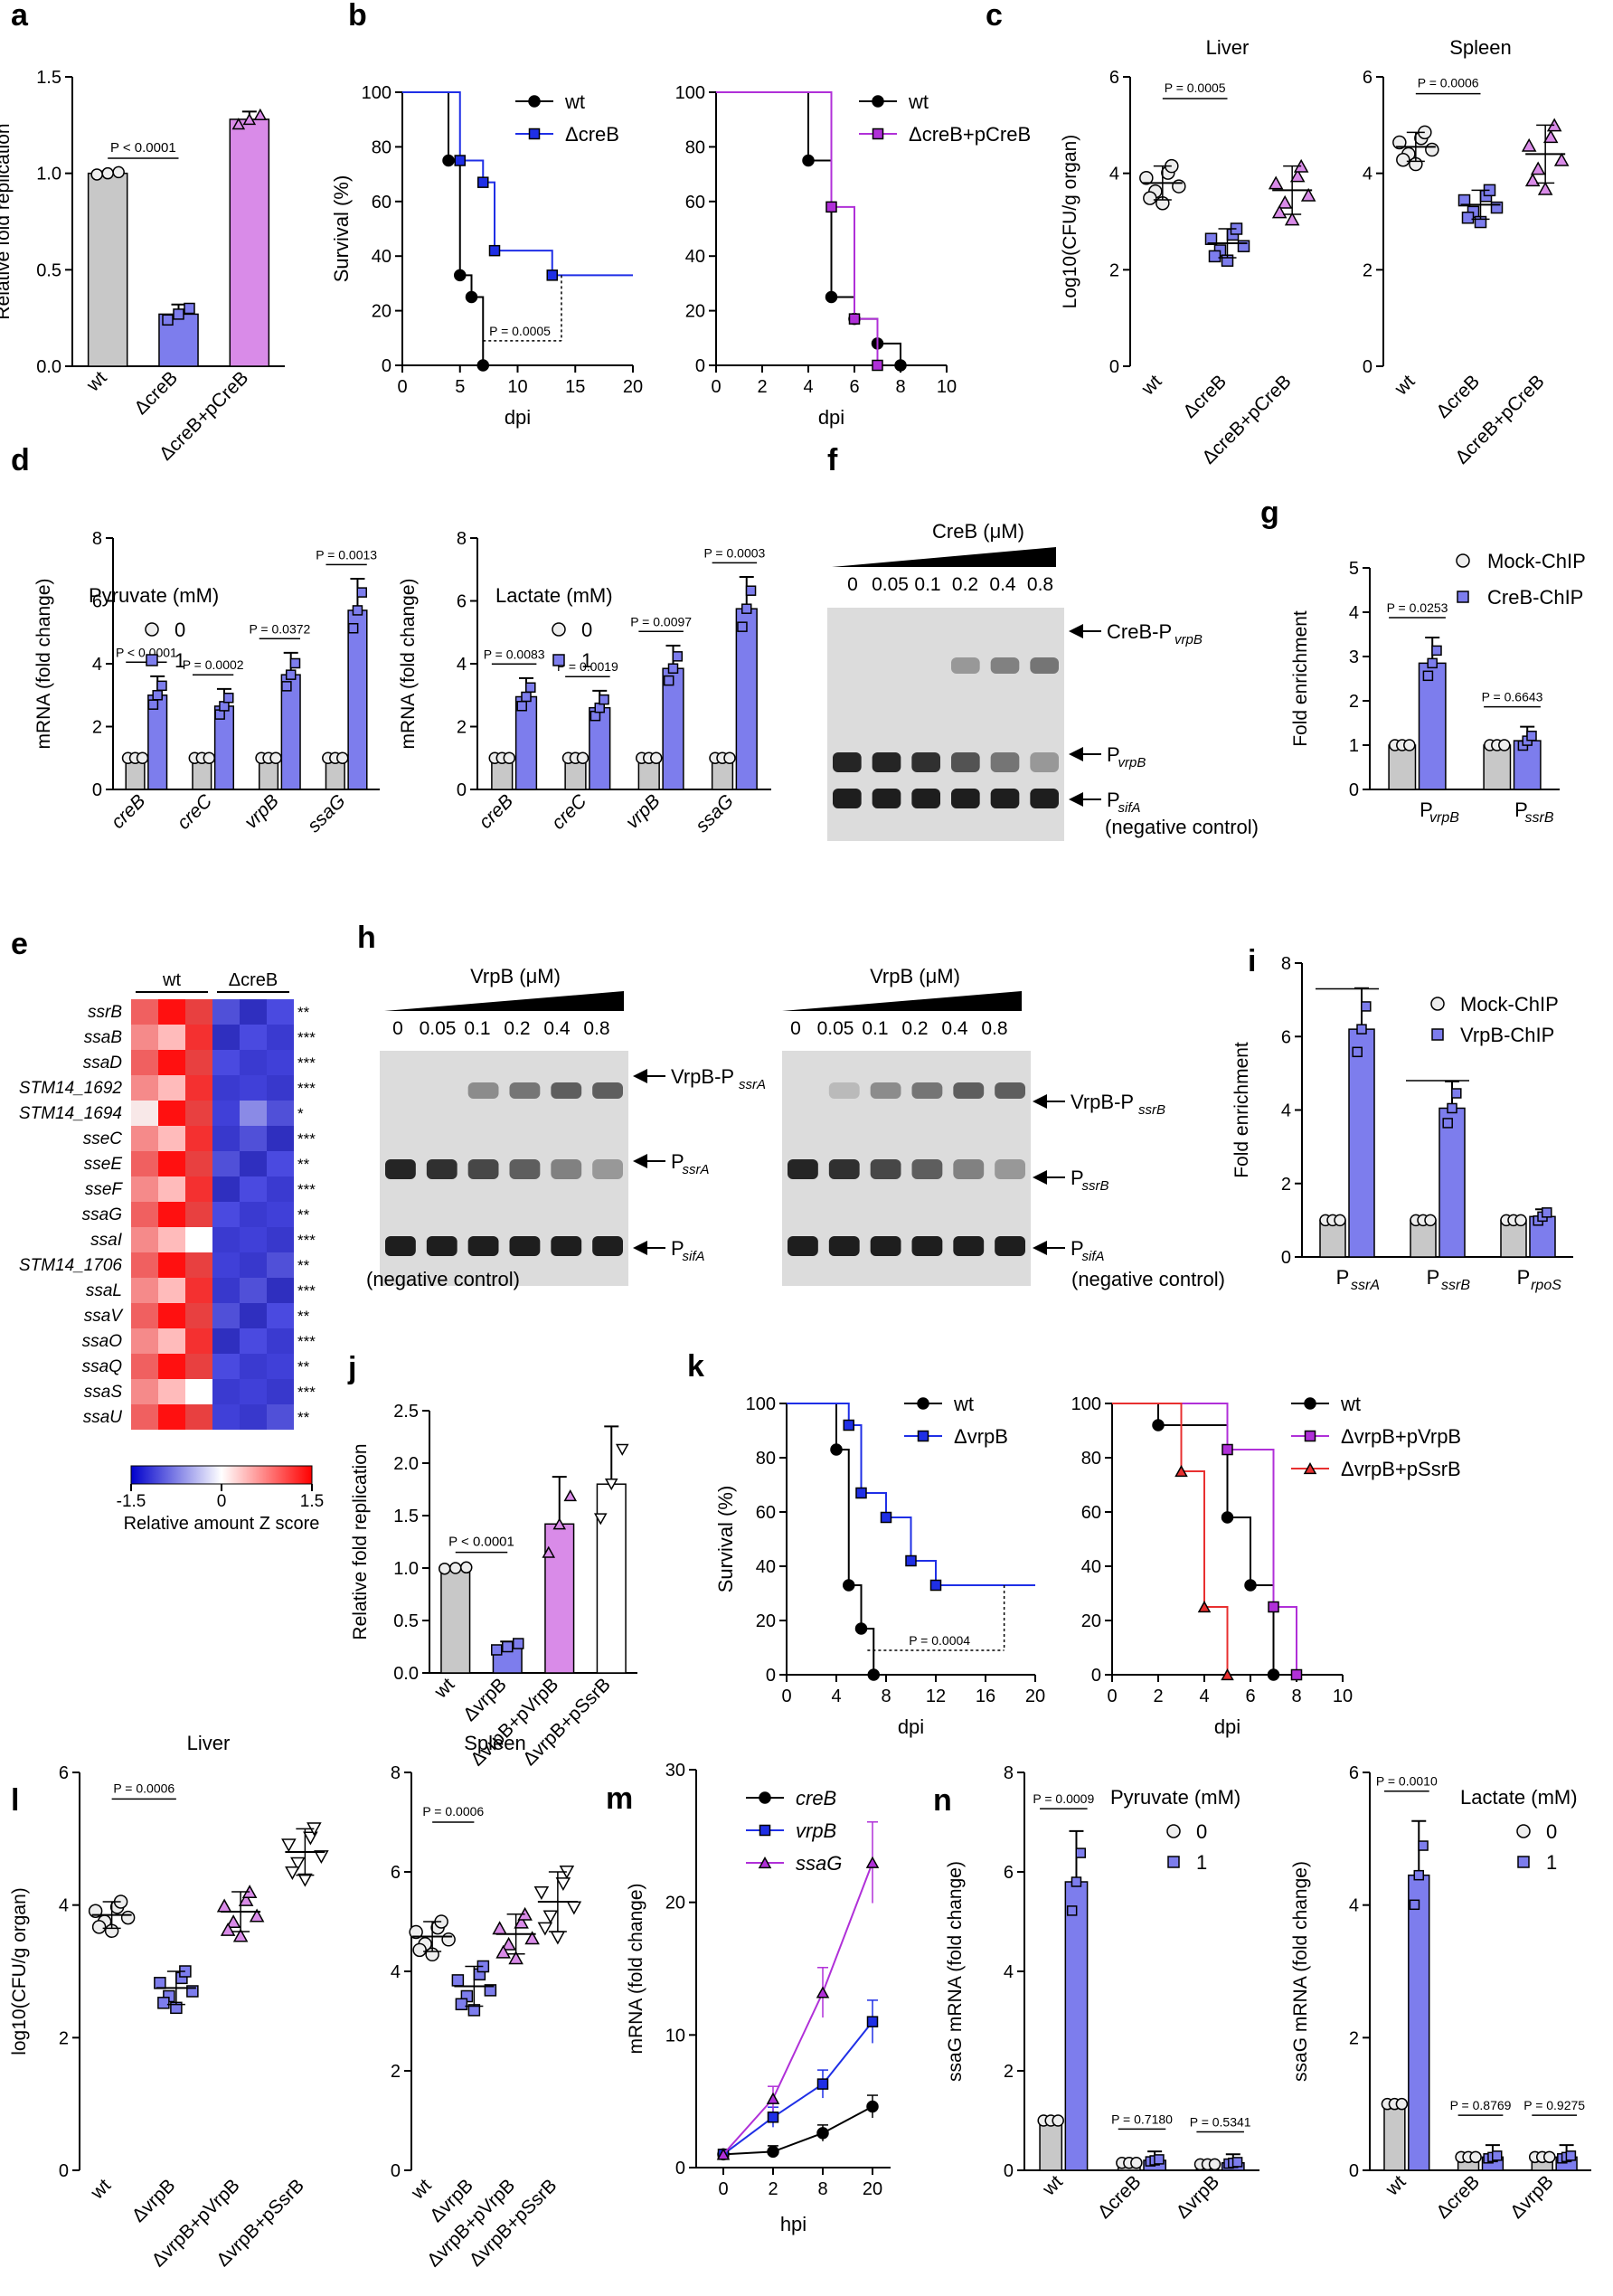  Describe the element at coordinates (1076, 754) in the screenshot. I see `emsa-f-arrowhead` at that location.